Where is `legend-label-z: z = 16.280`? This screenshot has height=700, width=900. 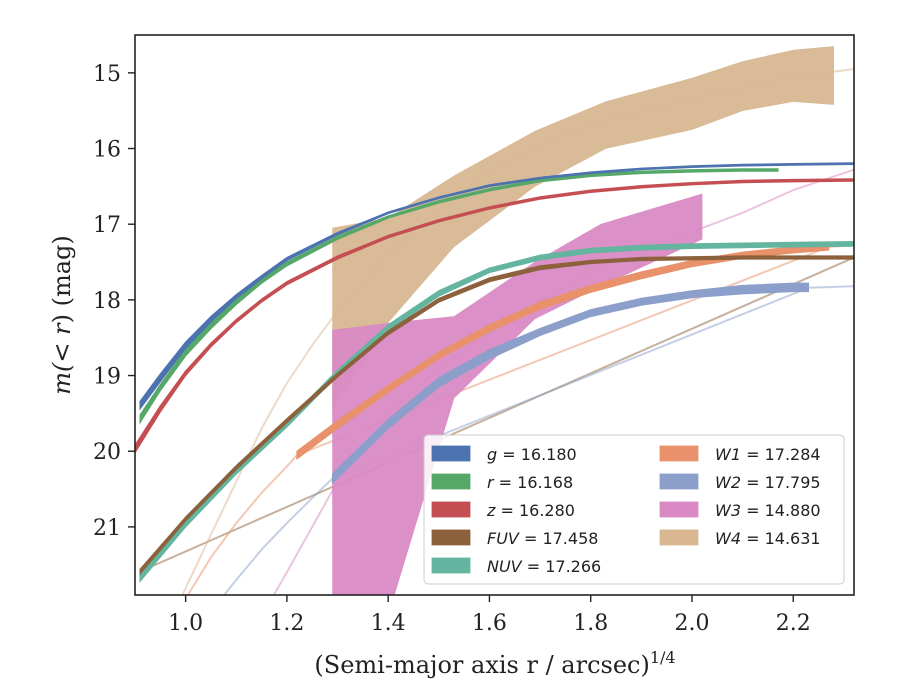 legend-label-z: z = 16.280 is located at coordinates (530, 510).